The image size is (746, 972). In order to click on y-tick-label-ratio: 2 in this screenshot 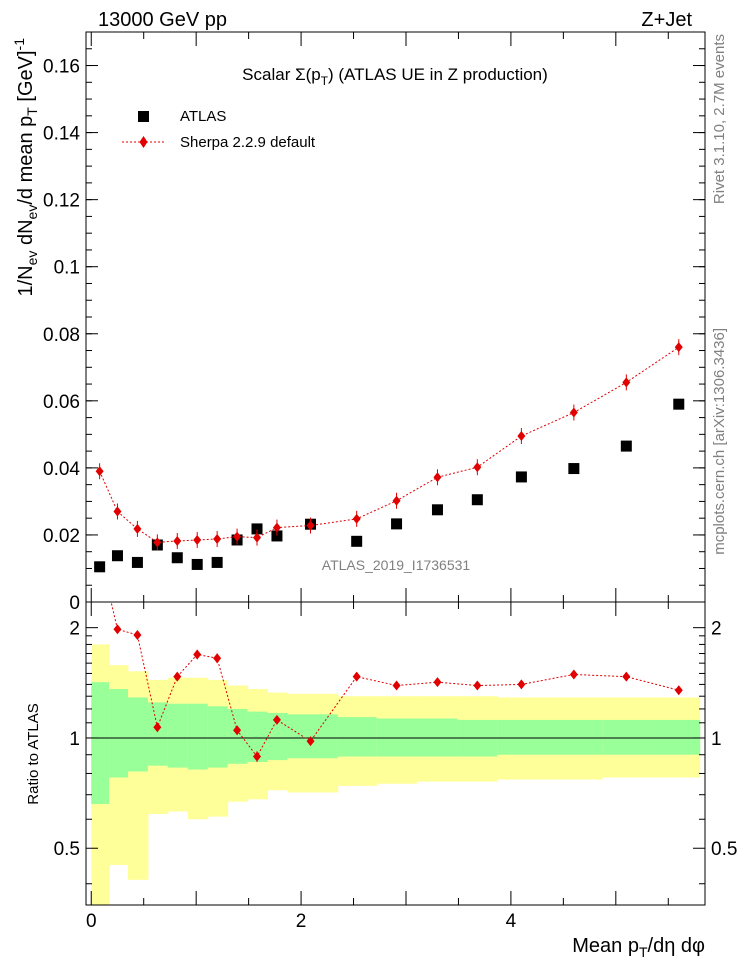, I will do `click(74, 629)`.